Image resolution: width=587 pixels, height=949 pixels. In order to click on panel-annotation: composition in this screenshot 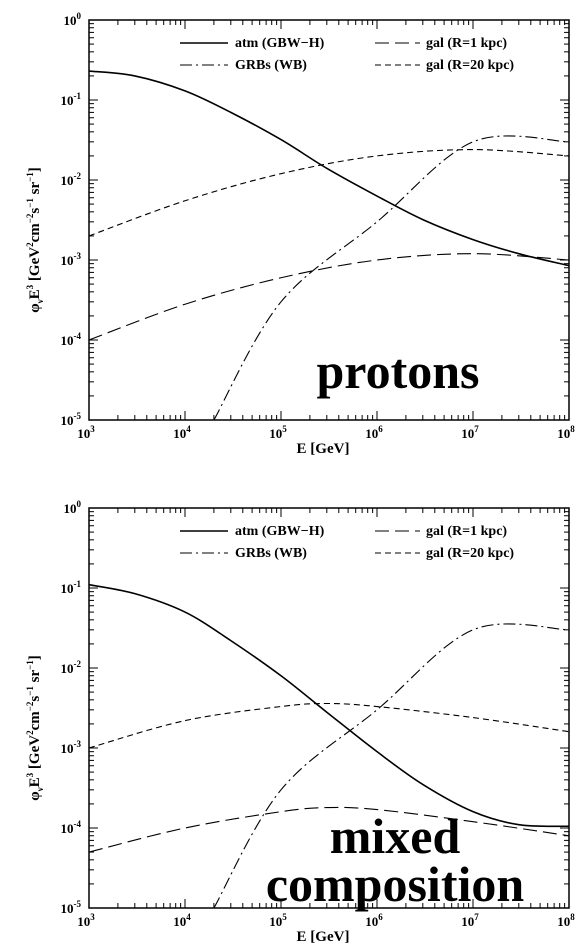, I will do `click(395, 884)`.